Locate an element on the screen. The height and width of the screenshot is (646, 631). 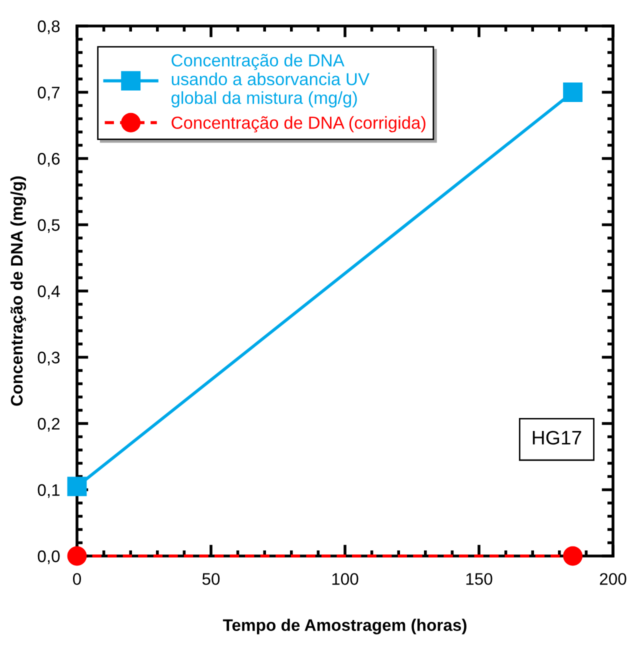
y-tick-label: 0,7 is located at coordinates (49, 93).